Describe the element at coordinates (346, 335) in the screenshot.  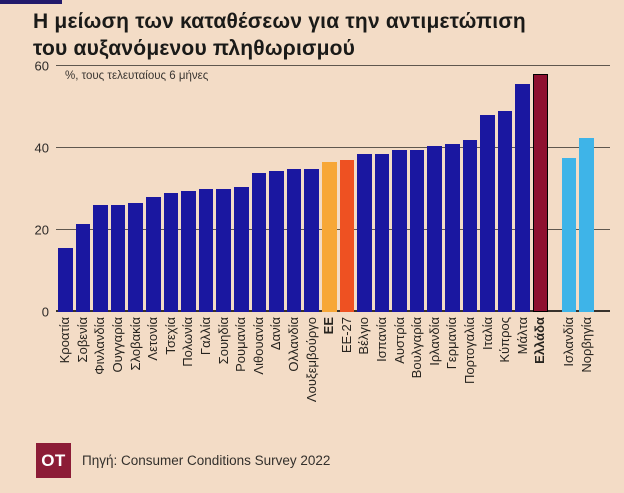
I see `x-axis-label: ΕΕ-27` at that location.